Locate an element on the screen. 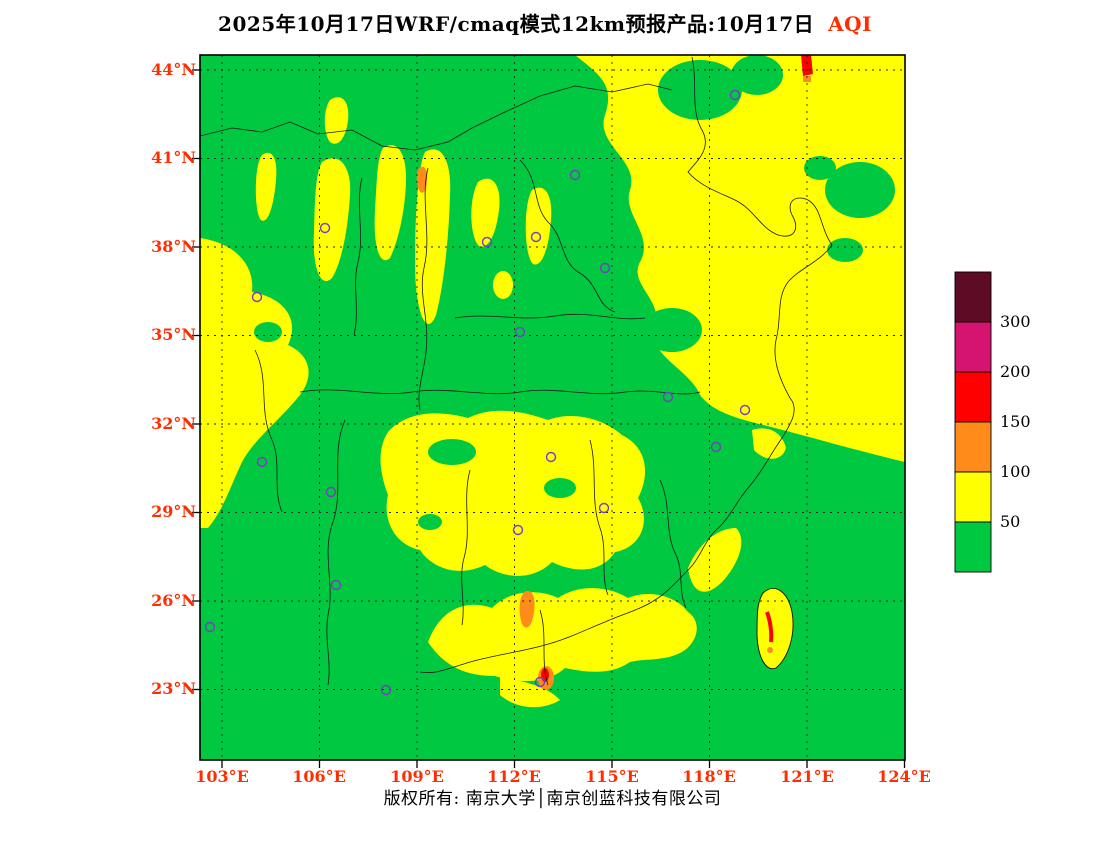 Image resolution: width=1100 pixels, height=850 pixels. page-title: 2025年10月17日WRF/cmaq模式12km预报产品:10月17日 AQI is located at coordinates (545, 22).